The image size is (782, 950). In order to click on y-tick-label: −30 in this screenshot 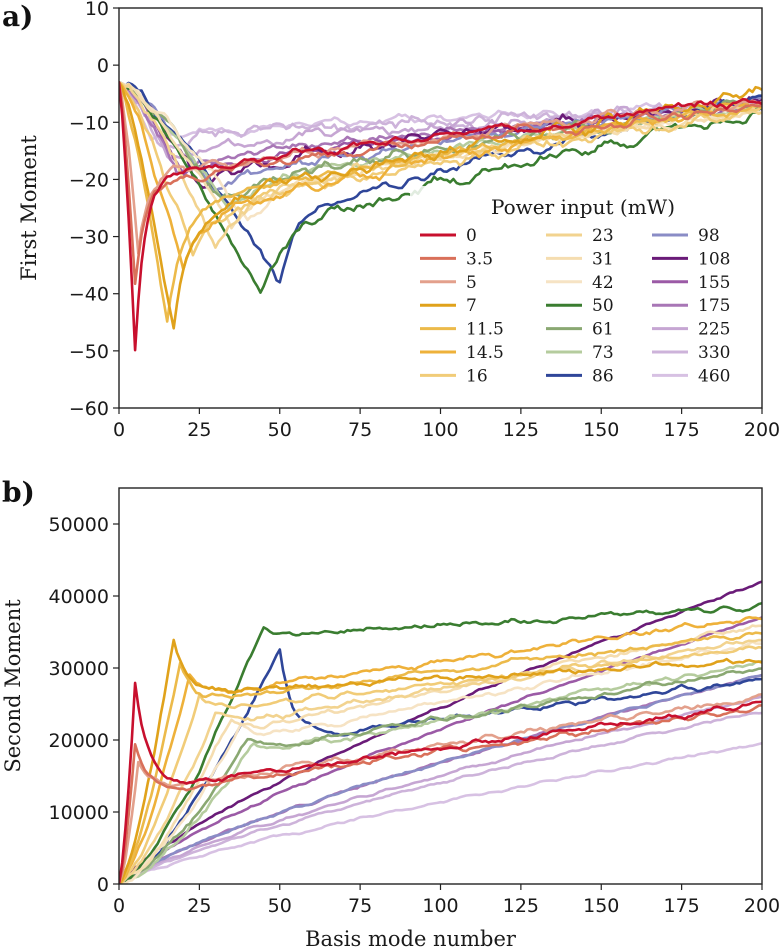, I will do `click(89, 238)`.